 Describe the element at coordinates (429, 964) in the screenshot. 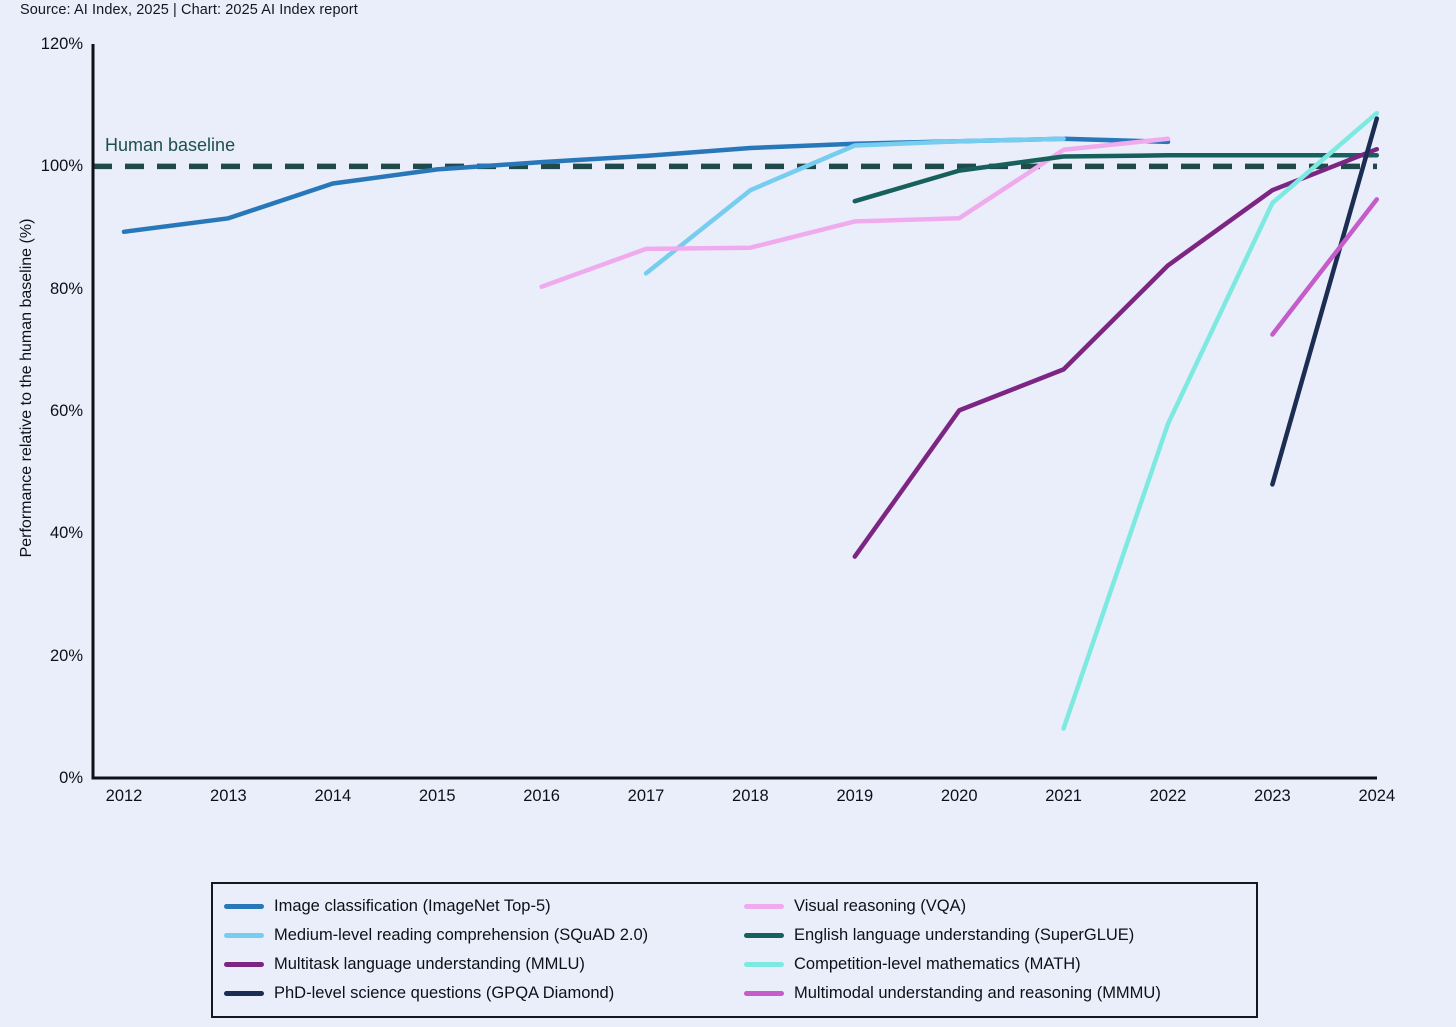

I see `legend-label: Multitask language understanding (MMLU)` at that location.